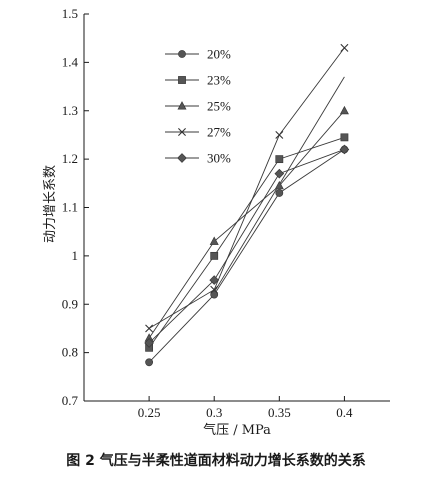  Describe the element at coordinates (70, 158) in the screenshot. I see `y-tick-label: 1.2` at that location.